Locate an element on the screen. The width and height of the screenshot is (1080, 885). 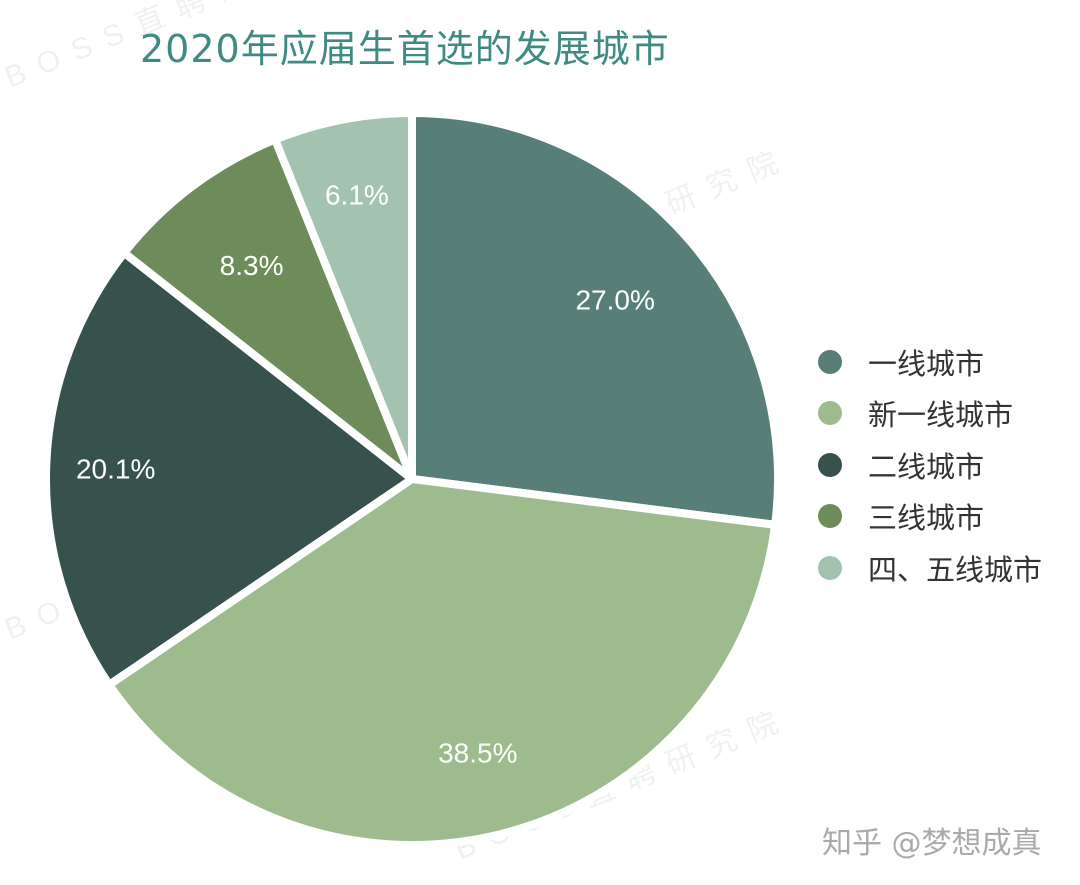
slice-value-label: 20.1% is located at coordinates (115, 468).